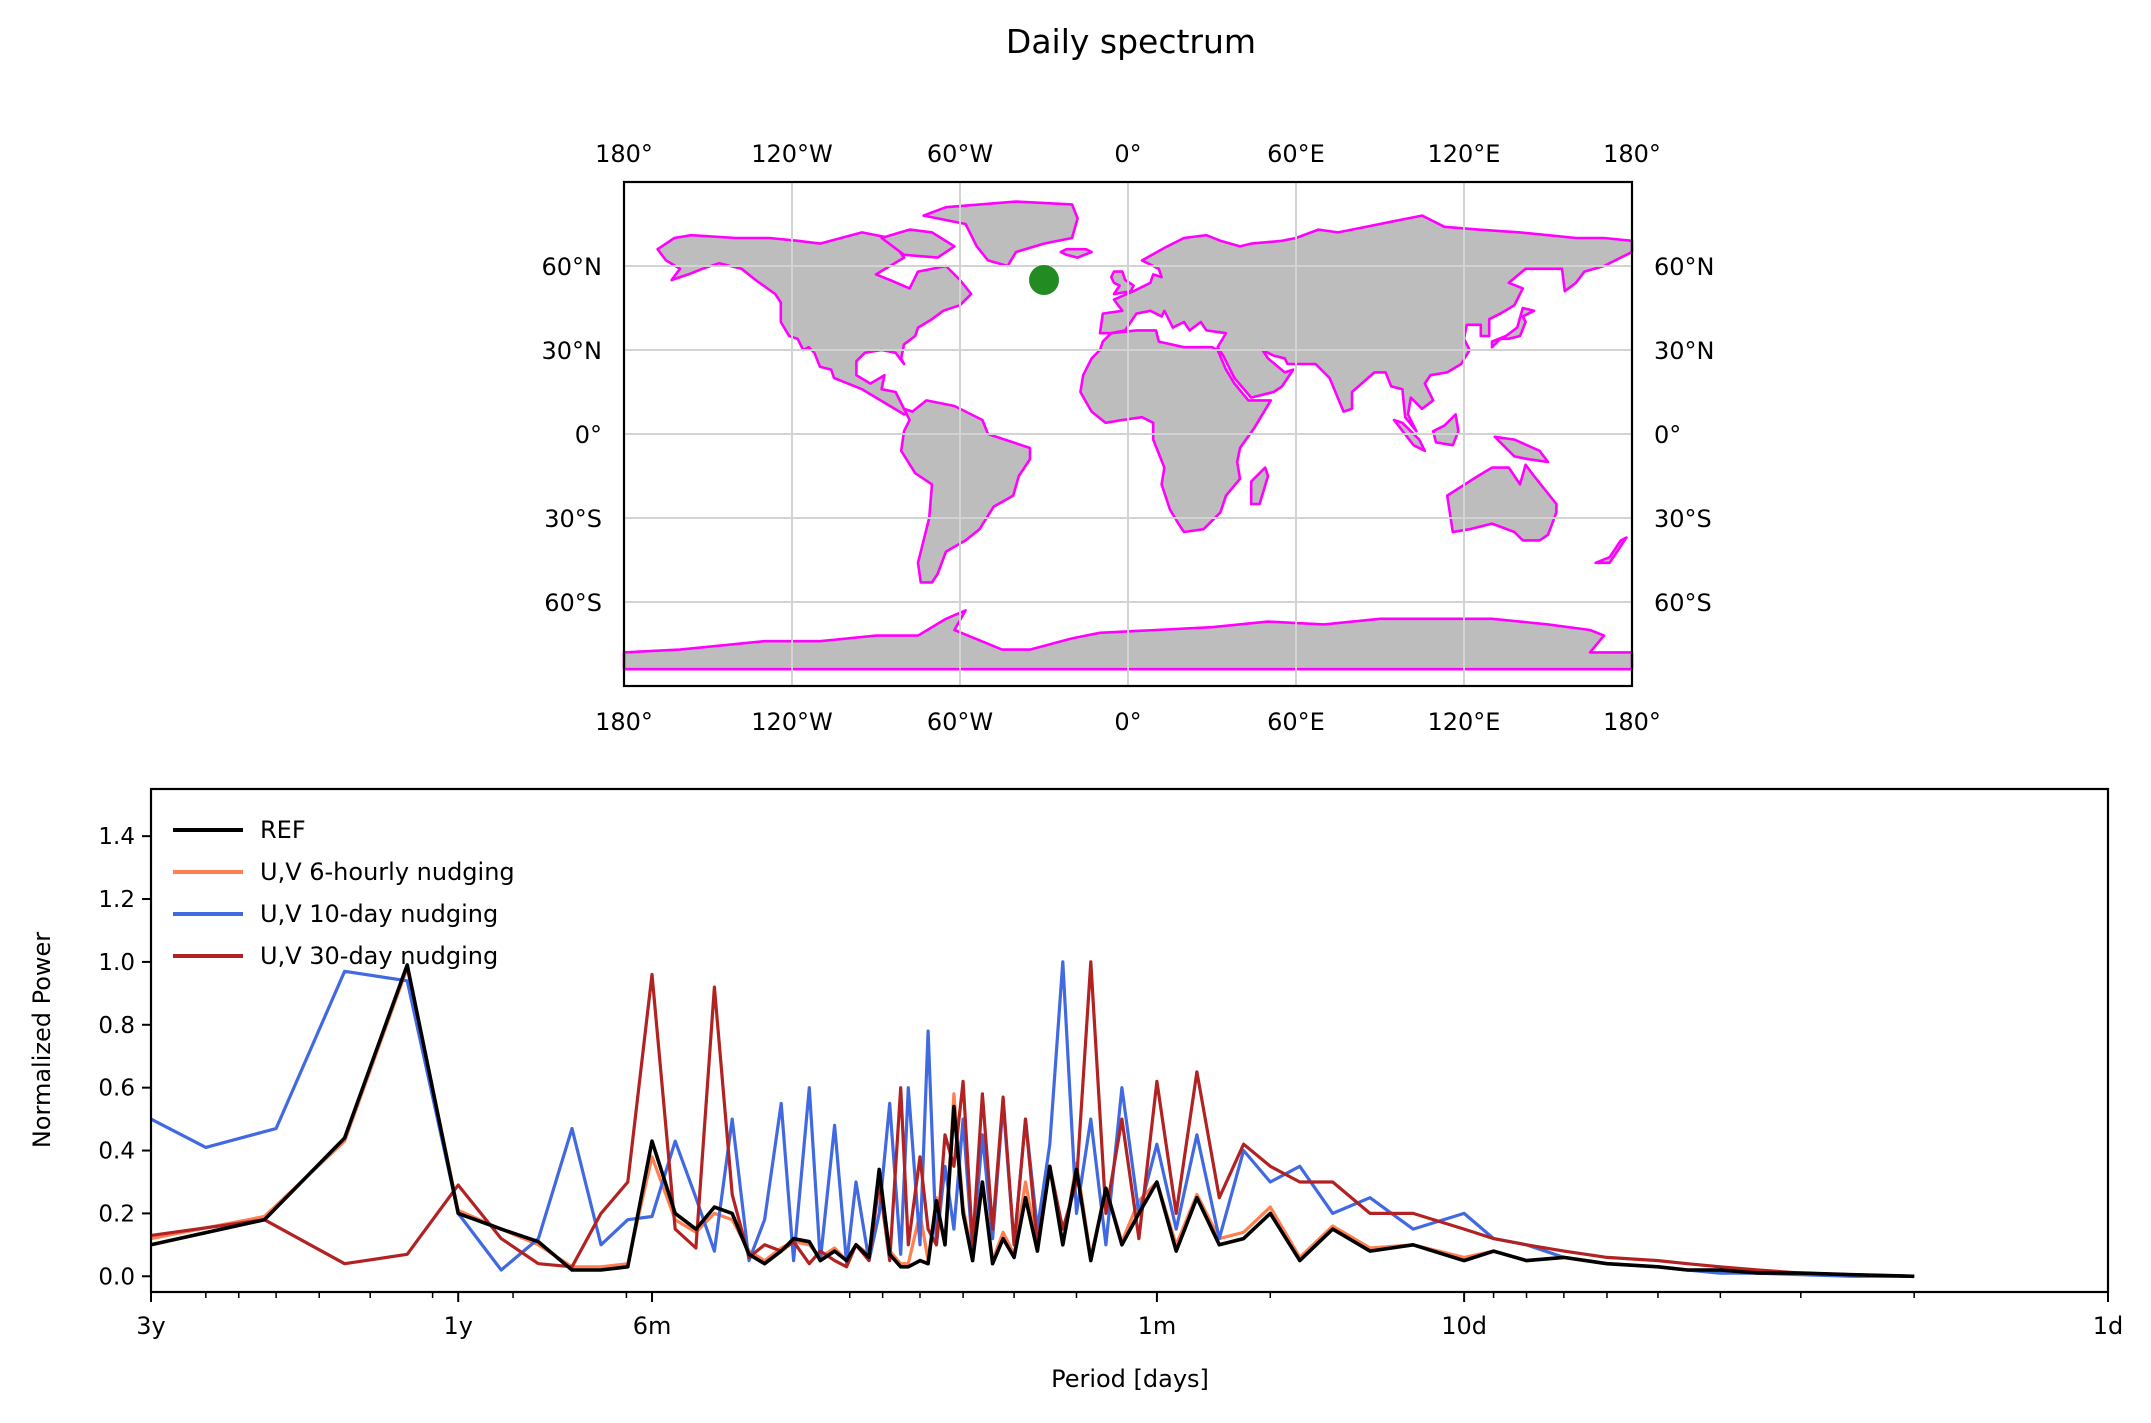 This screenshot has height=1423, width=2151. Describe the element at coordinates (387, 872) in the screenshot. I see `legend-label: U,V 6-hourly nudging` at that location.